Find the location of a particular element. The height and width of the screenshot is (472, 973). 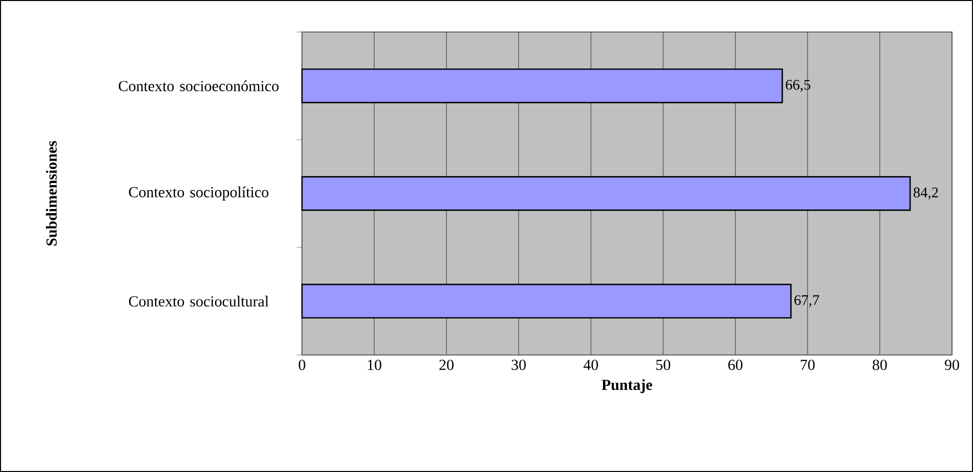

data-label: 66,5 is located at coordinates (798, 86).